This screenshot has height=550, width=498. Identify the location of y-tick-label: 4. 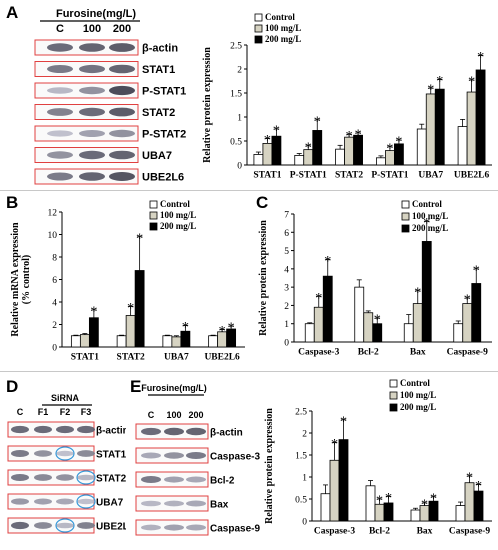
(54, 304).